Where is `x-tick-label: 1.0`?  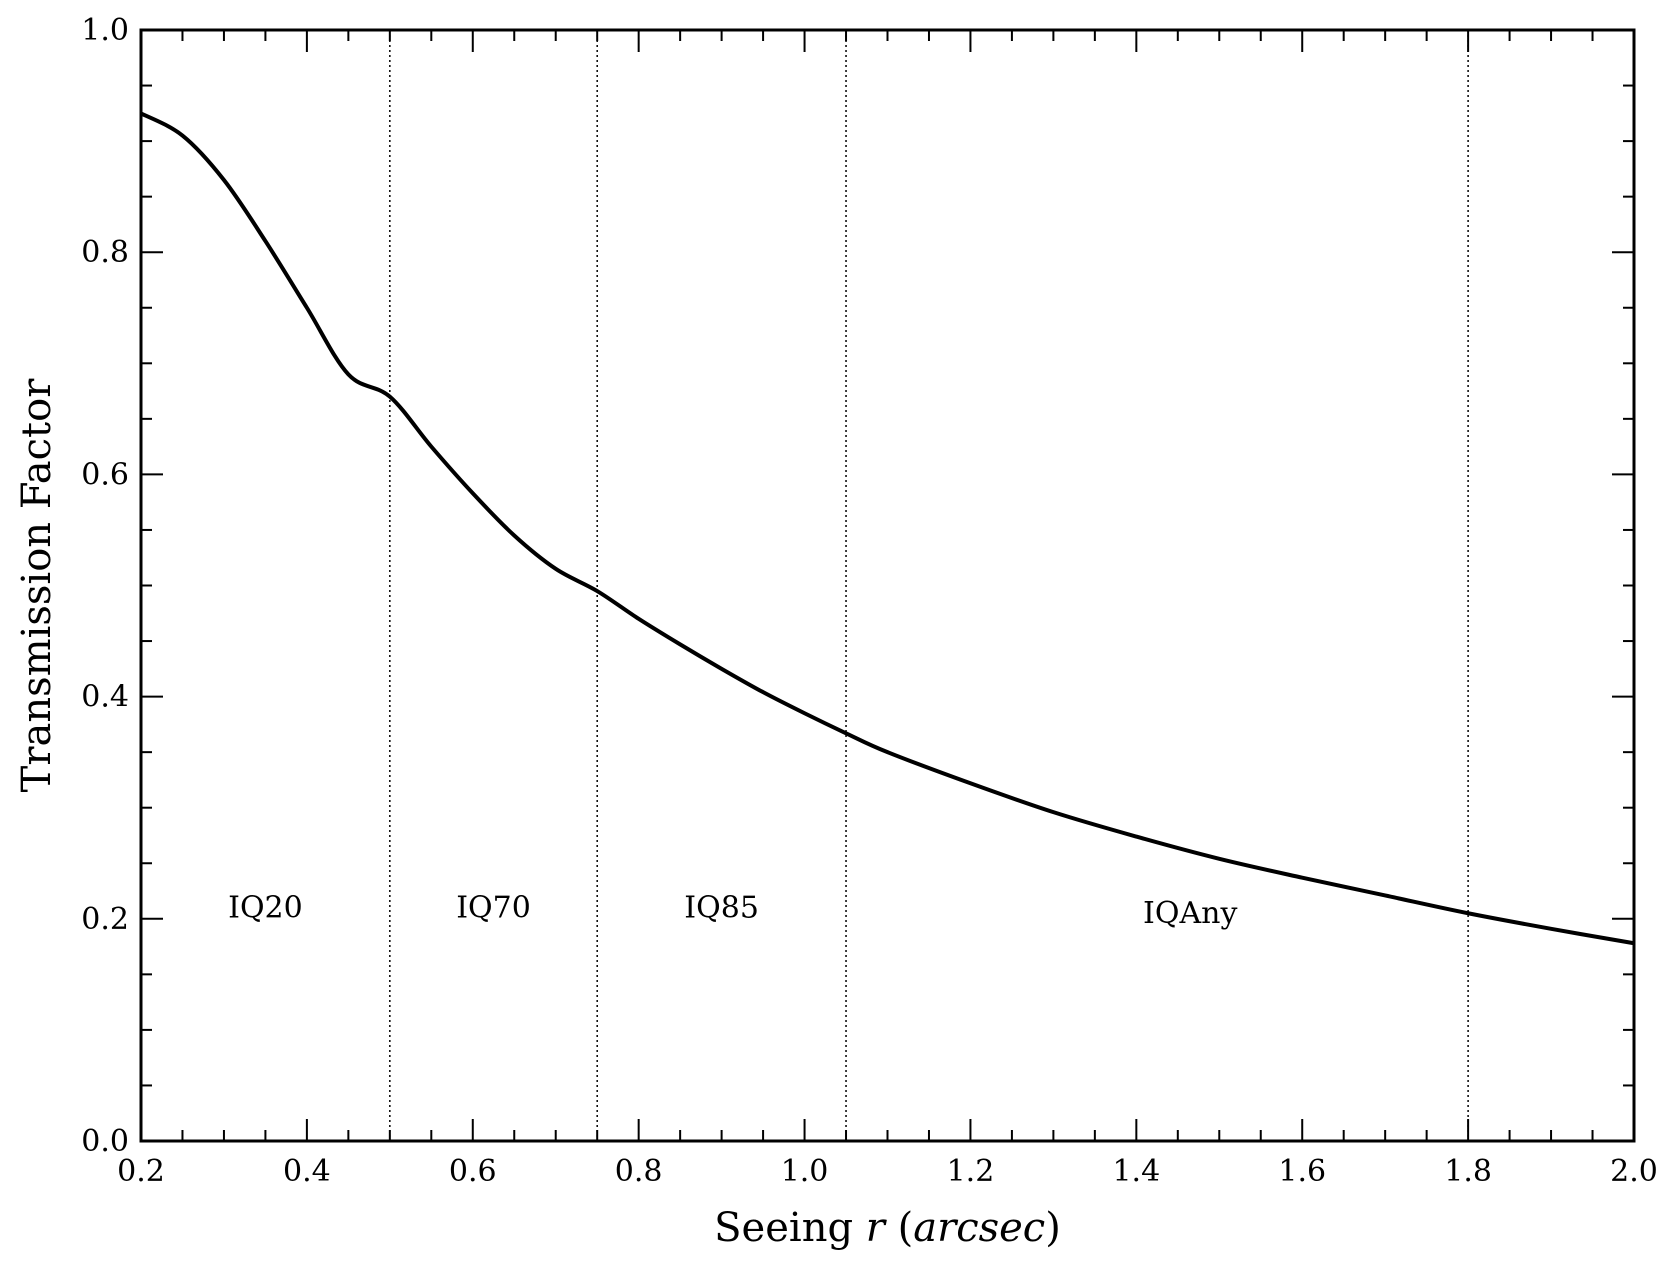
x-tick-label: 1.0 is located at coordinates (805, 1171).